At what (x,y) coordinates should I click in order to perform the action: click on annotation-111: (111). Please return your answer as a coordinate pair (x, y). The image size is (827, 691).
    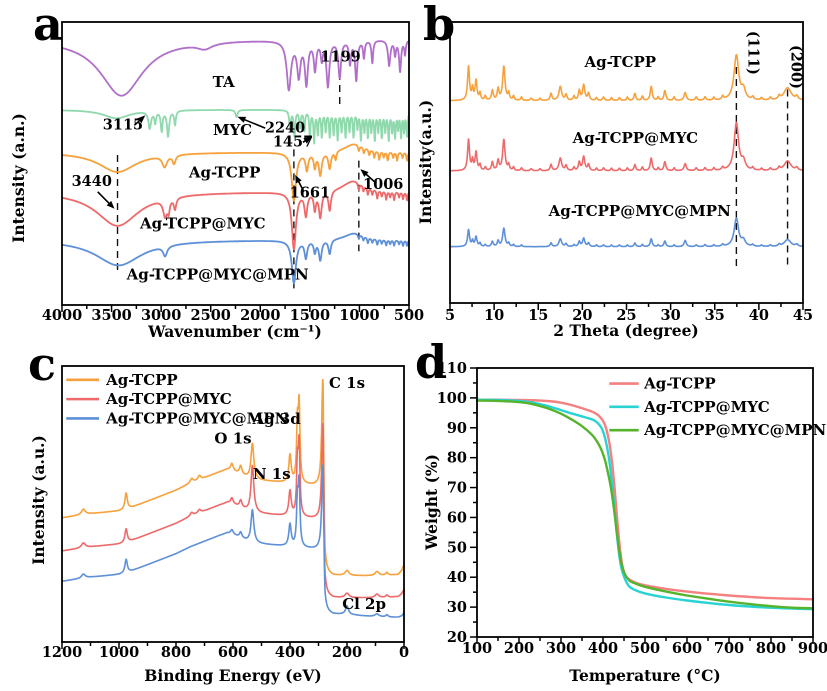
    Looking at the image, I should click on (752, 53).